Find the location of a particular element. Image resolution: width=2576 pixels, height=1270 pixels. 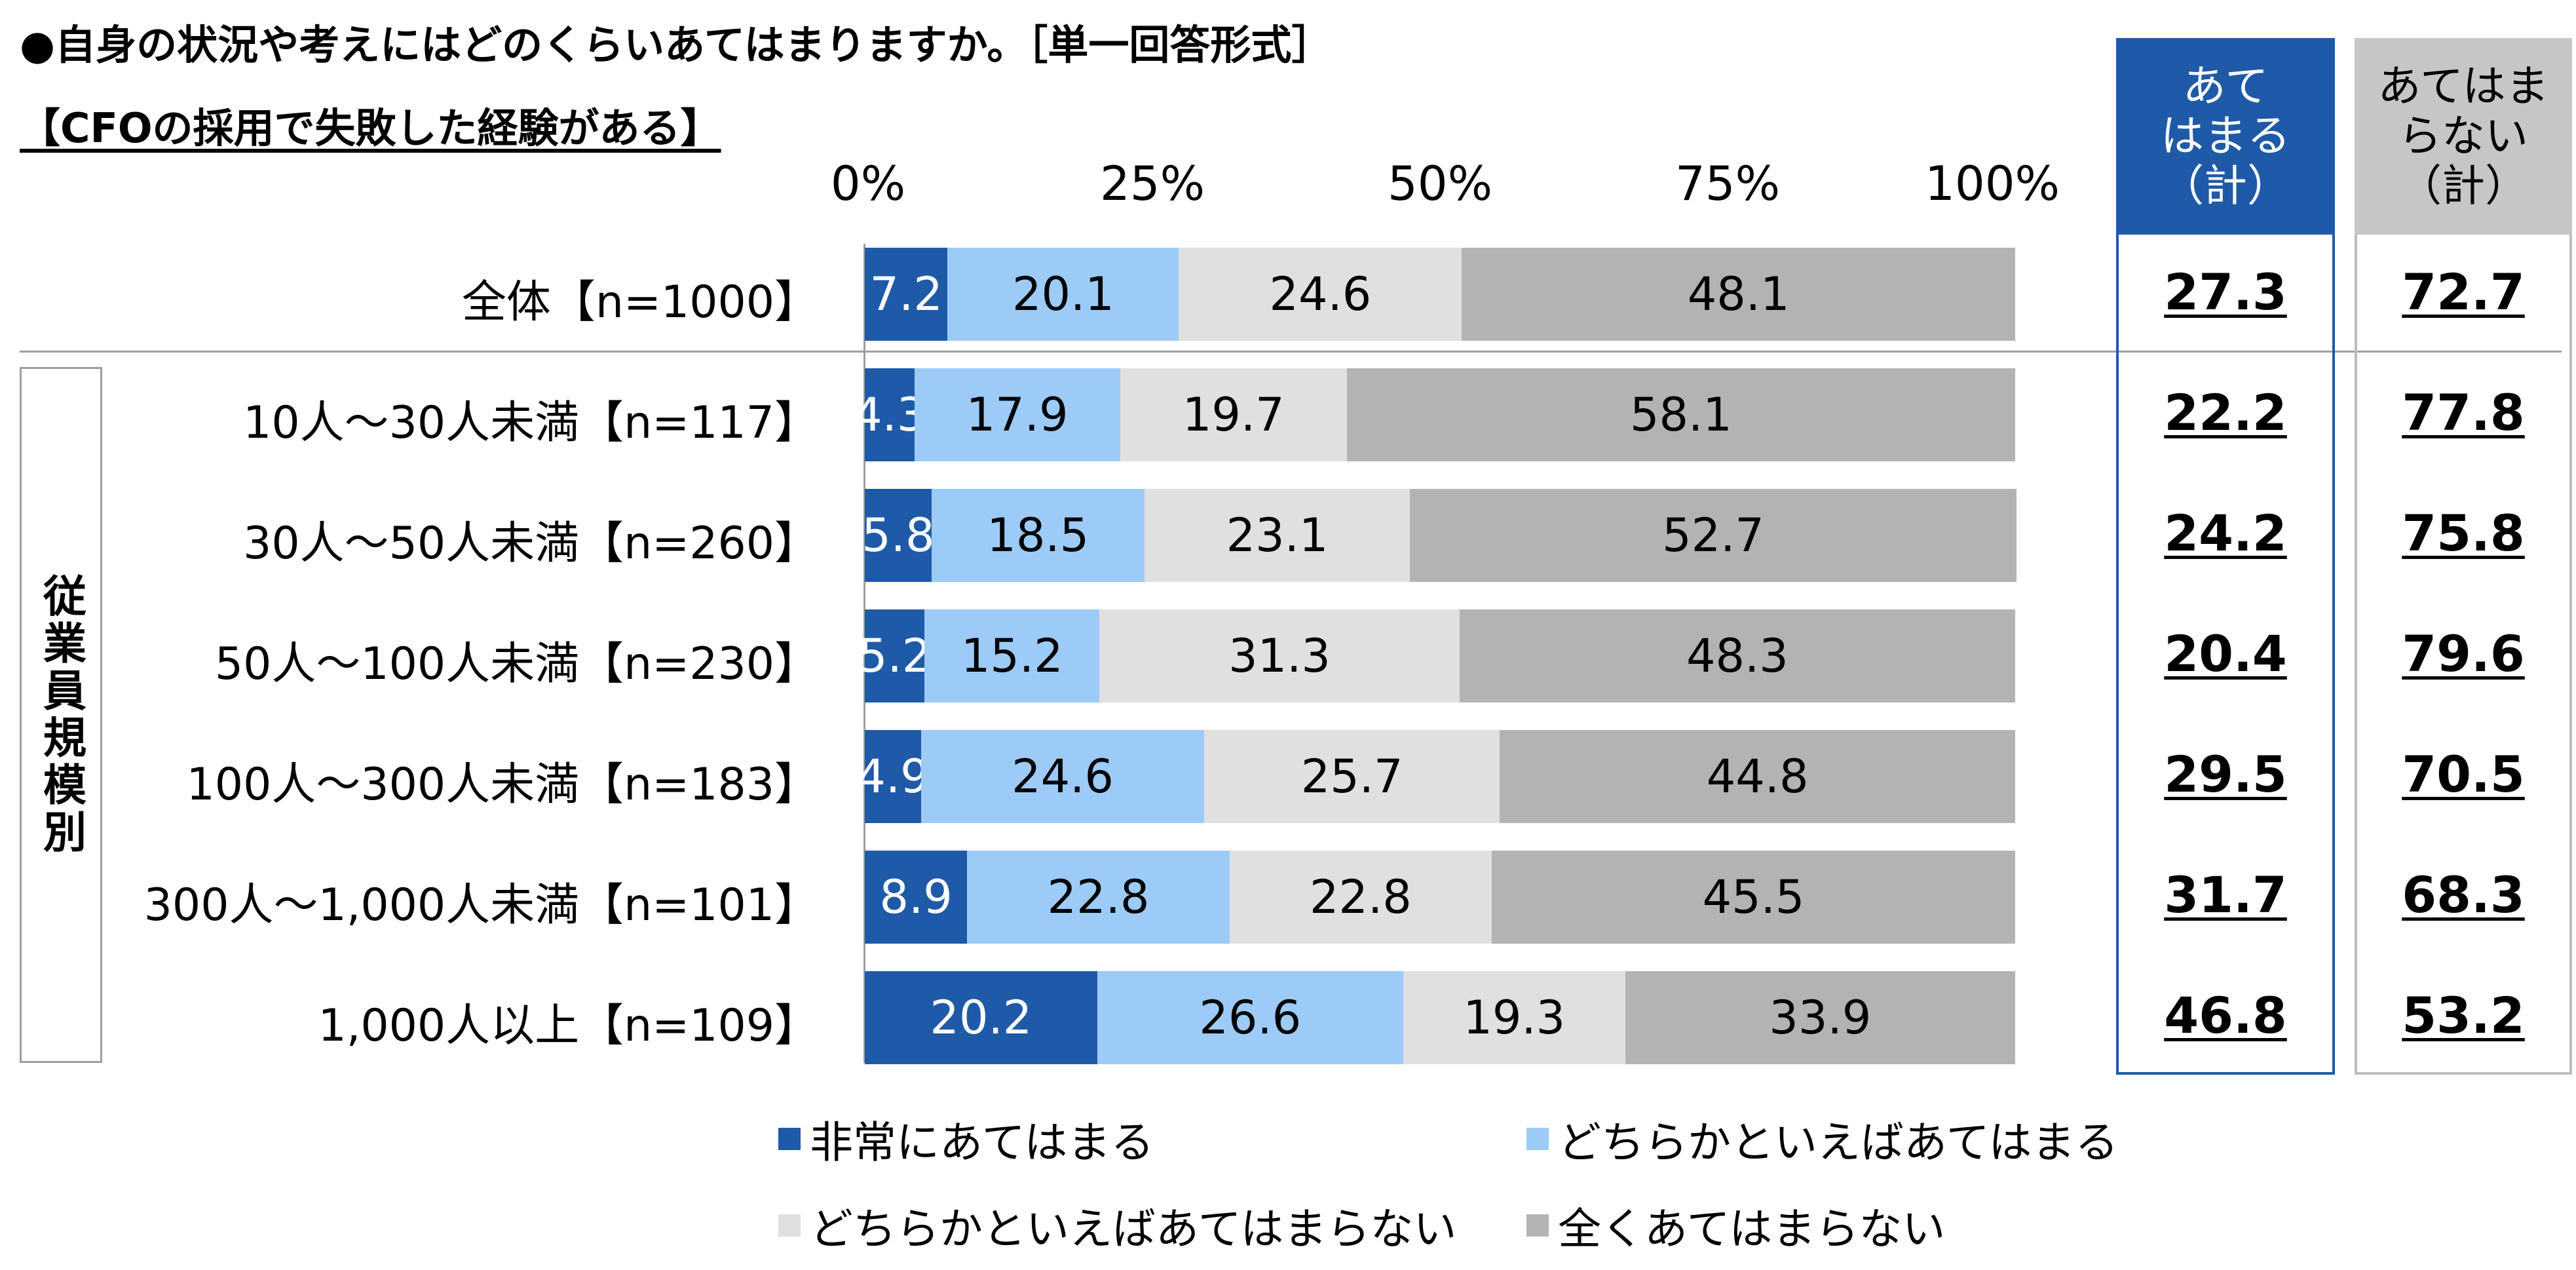

applies-total-value: 24.2 is located at coordinates (2226, 533).